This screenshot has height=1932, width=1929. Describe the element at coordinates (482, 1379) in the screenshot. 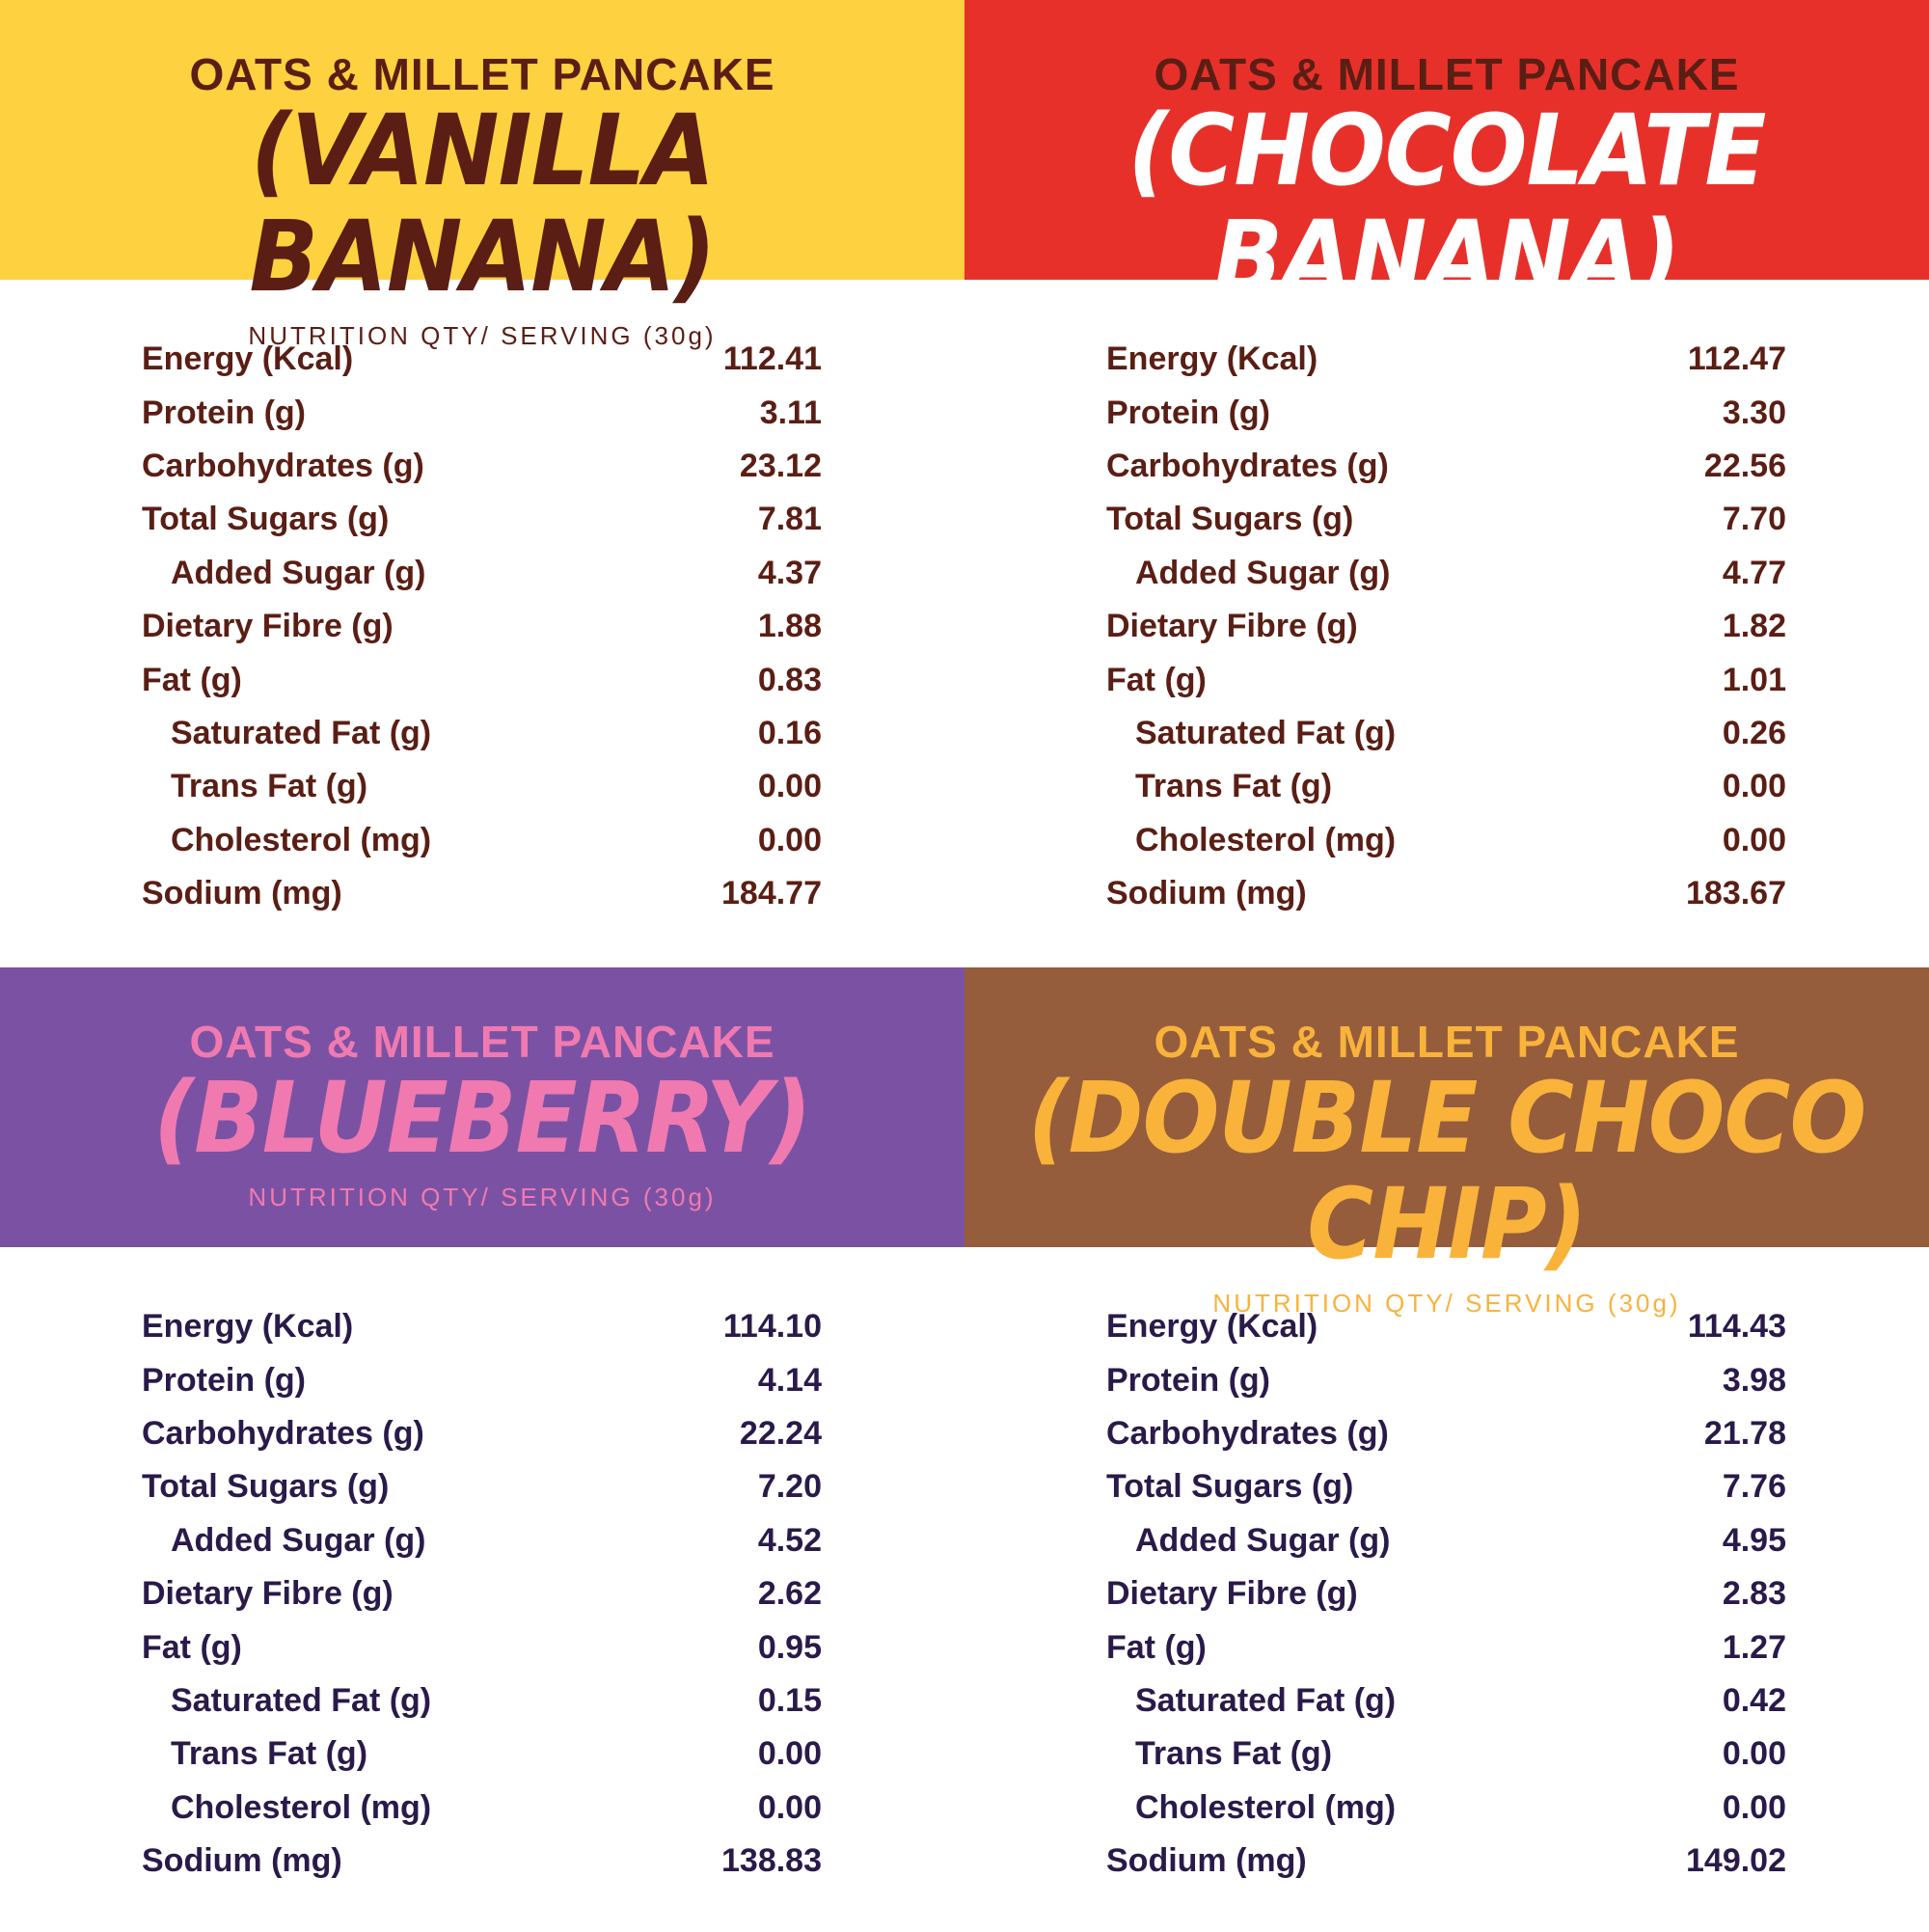

I see `nutrition-row: Protein (g) 4.14` at that location.